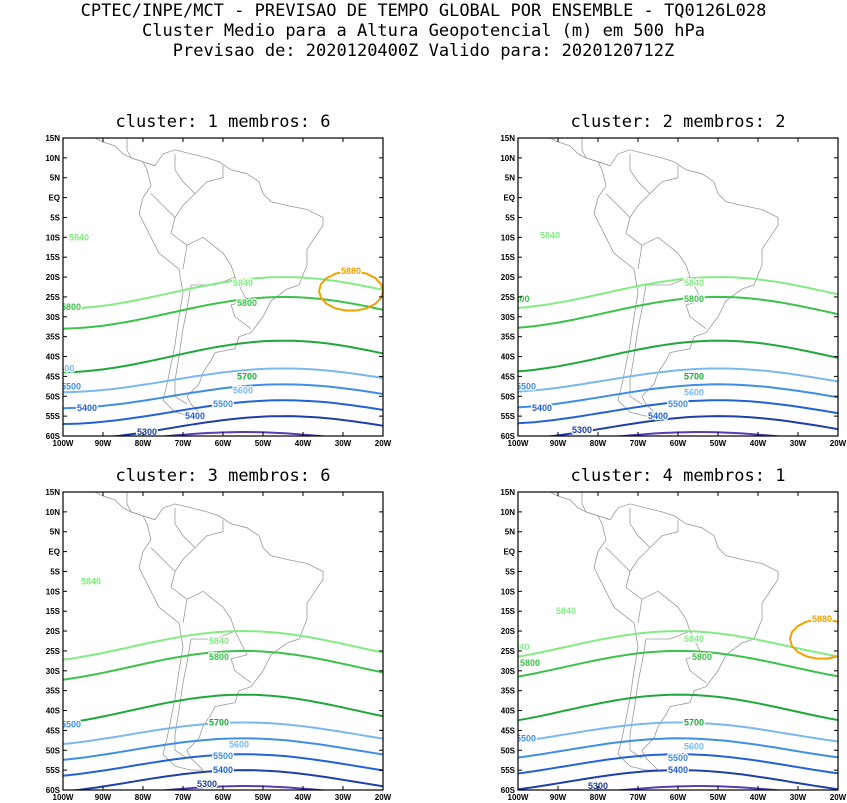 The width and height of the screenshot is (847, 803). Describe the element at coordinates (507, 158) in the screenshot. I see `y-tick-label: 10N` at that location.